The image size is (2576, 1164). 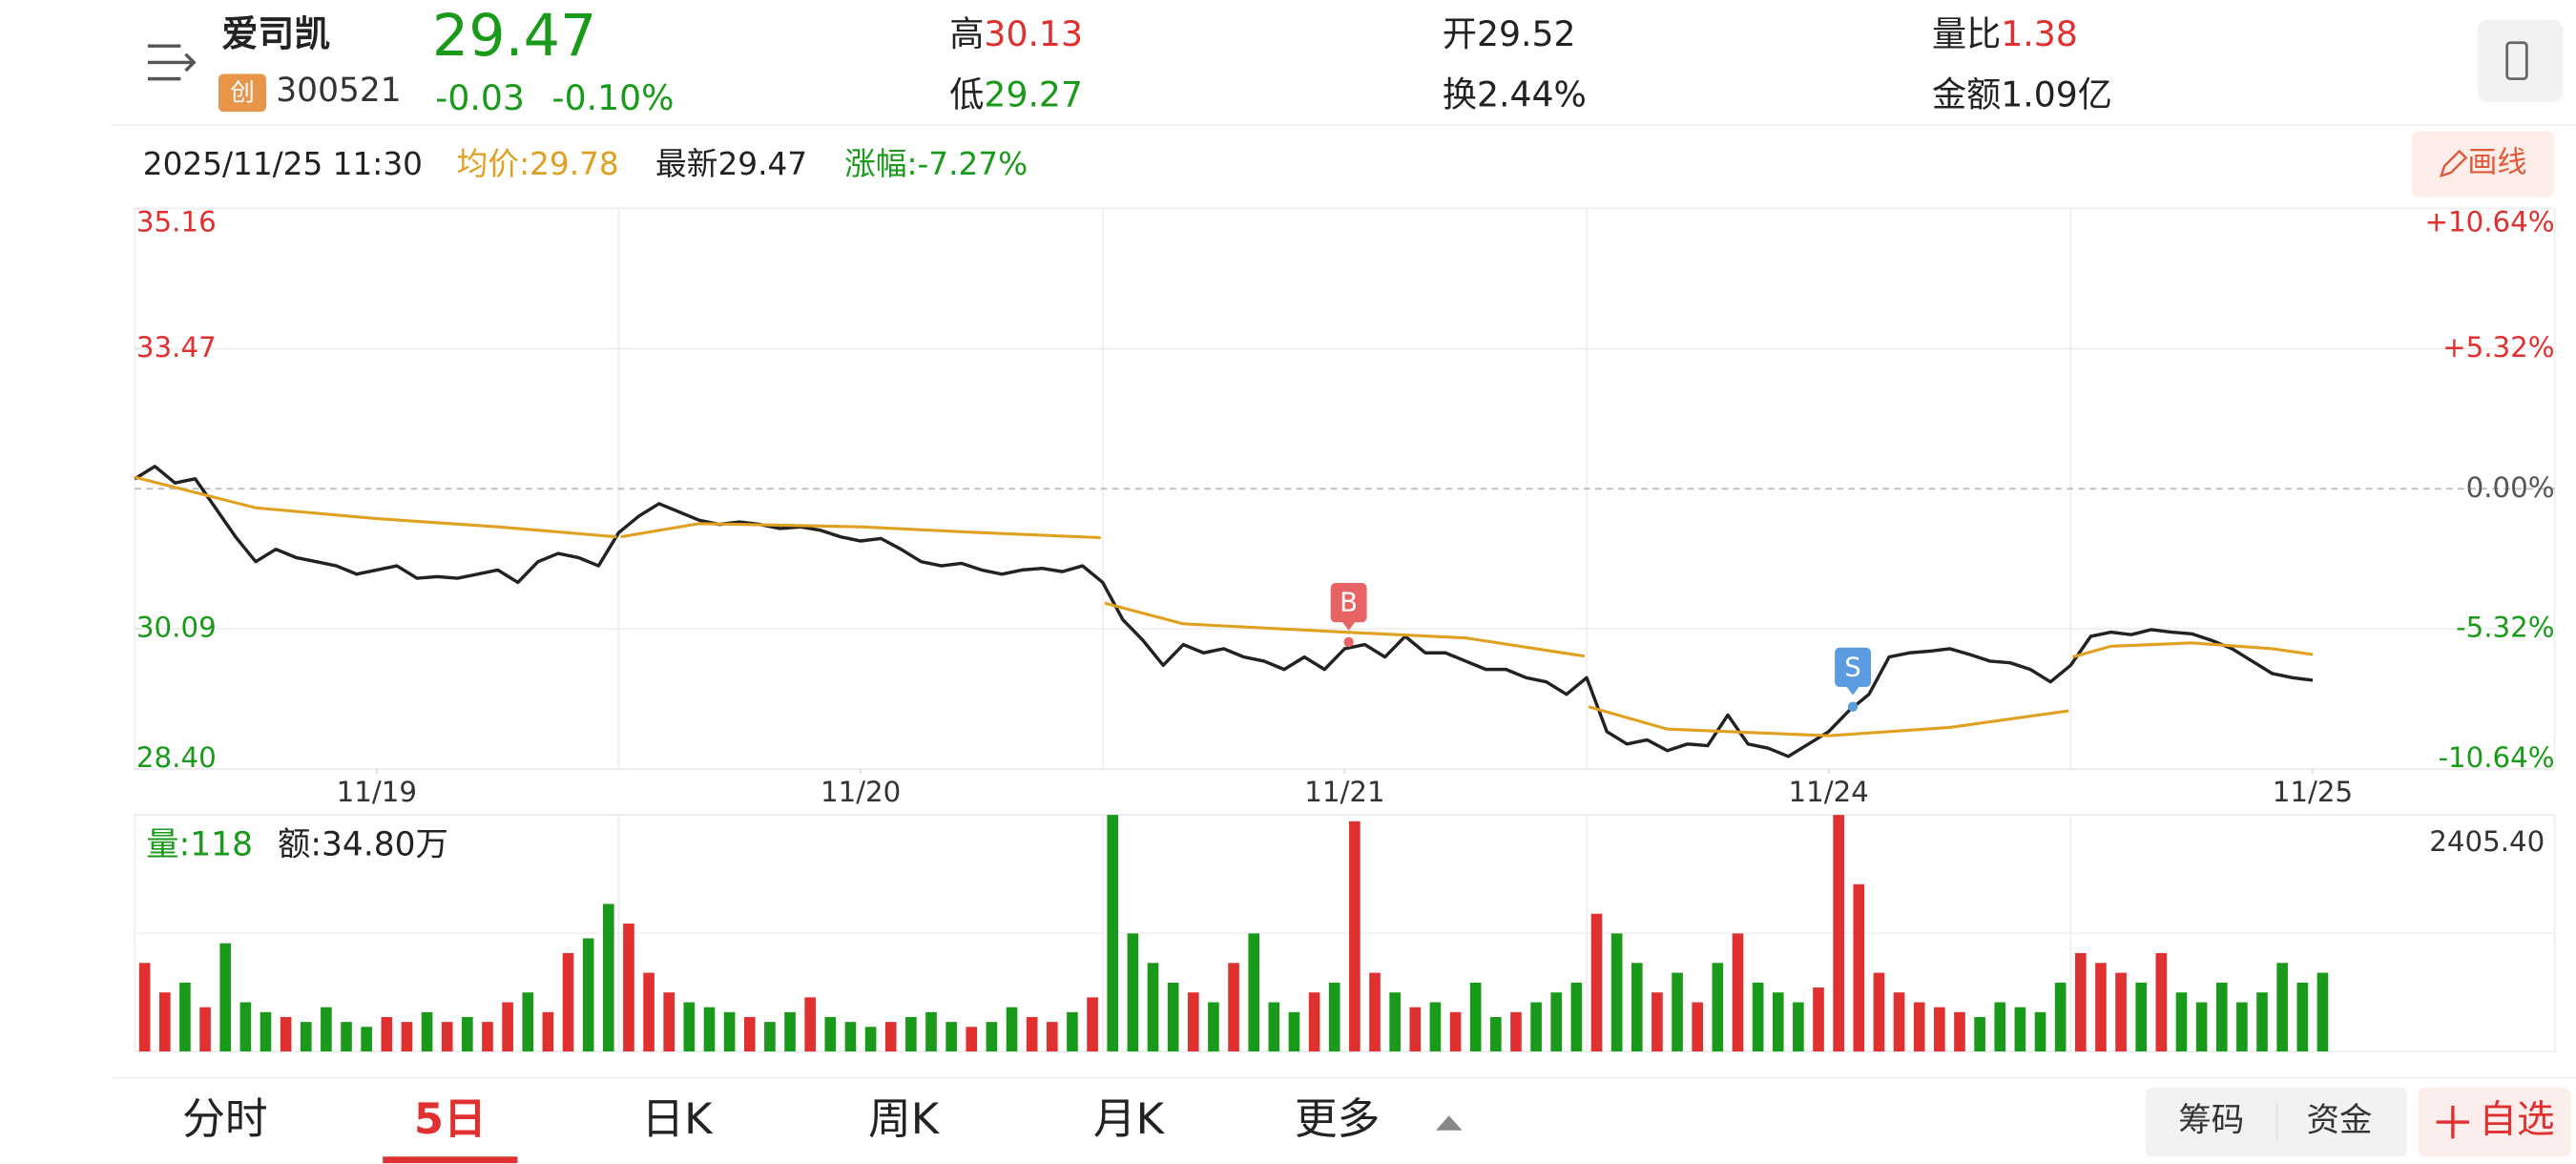 I want to click on stat-value: 1.38, so click(x=2039, y=34).